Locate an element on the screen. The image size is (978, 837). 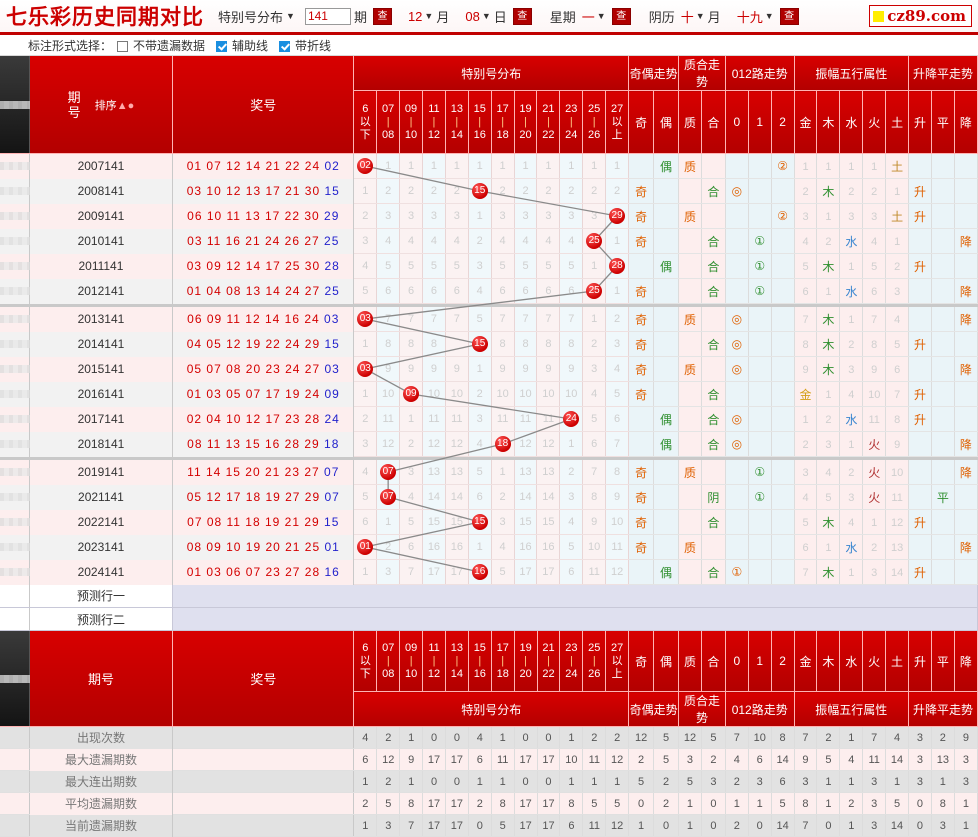
summary-dist-cell: 10 is located at coordinates (571, 759).